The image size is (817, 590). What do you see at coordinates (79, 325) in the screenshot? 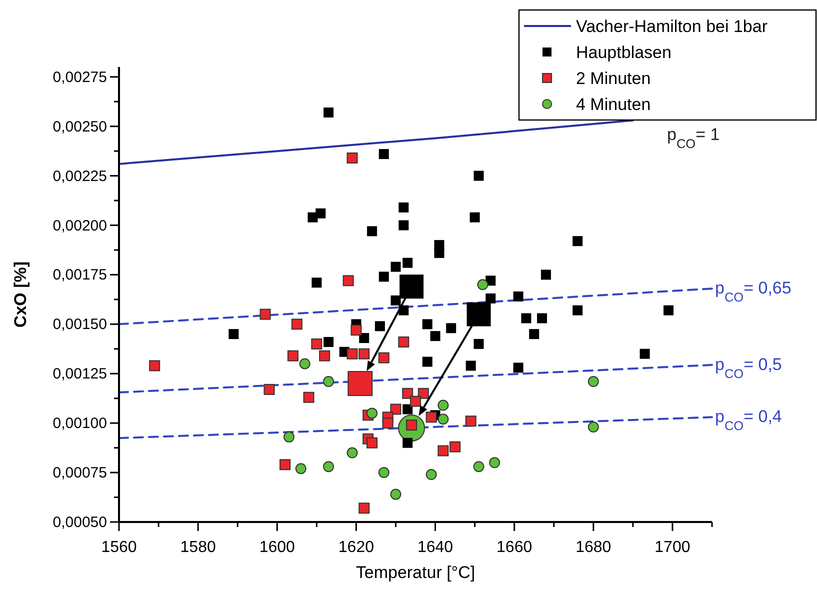
I see `y-tick-label: 0,00150` at bounding box center [79, 325].